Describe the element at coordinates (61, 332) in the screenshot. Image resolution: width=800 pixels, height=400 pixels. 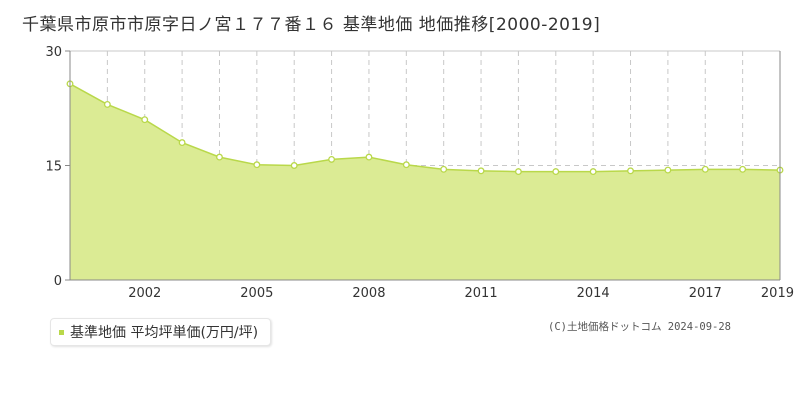
I see `legend-swatch` at that location.